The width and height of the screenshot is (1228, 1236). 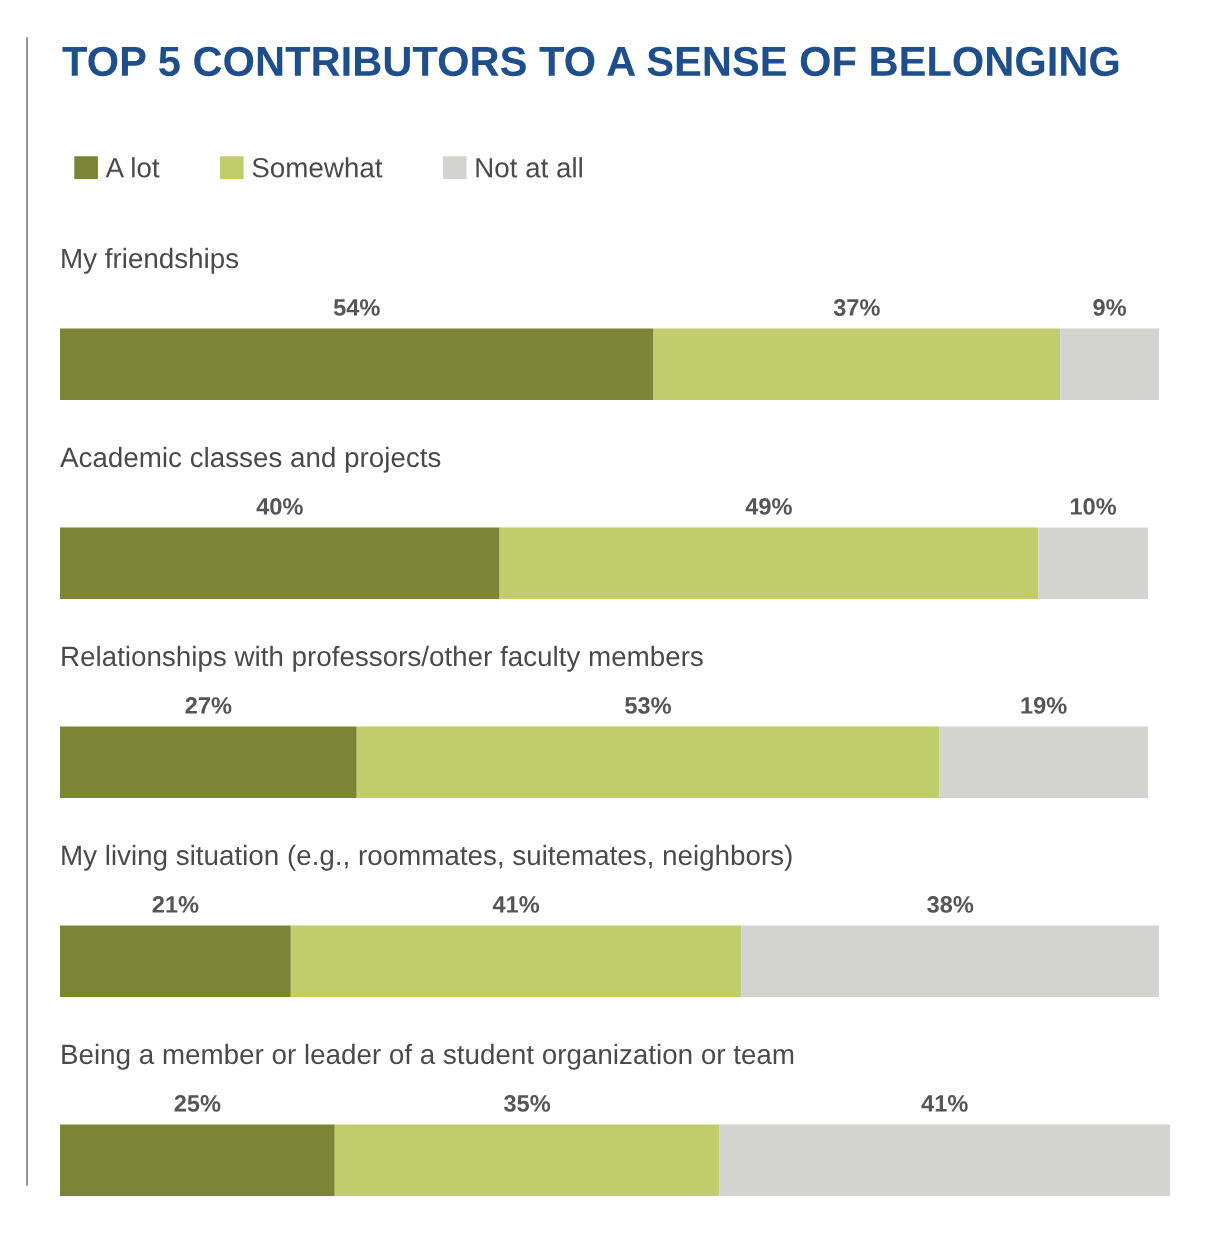 What do you see at coordinates (150, 260) in the screenshot?
I see `y-tick-label: My friendships` at bounding box center [150, 260].